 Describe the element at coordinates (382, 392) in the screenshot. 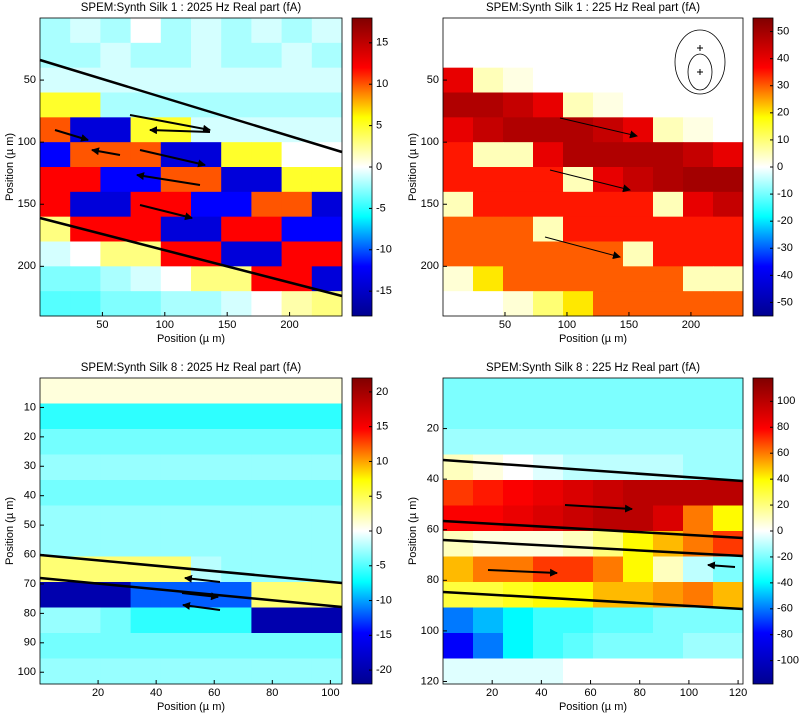

I see `colorbar-tick-label: 20` at that location.